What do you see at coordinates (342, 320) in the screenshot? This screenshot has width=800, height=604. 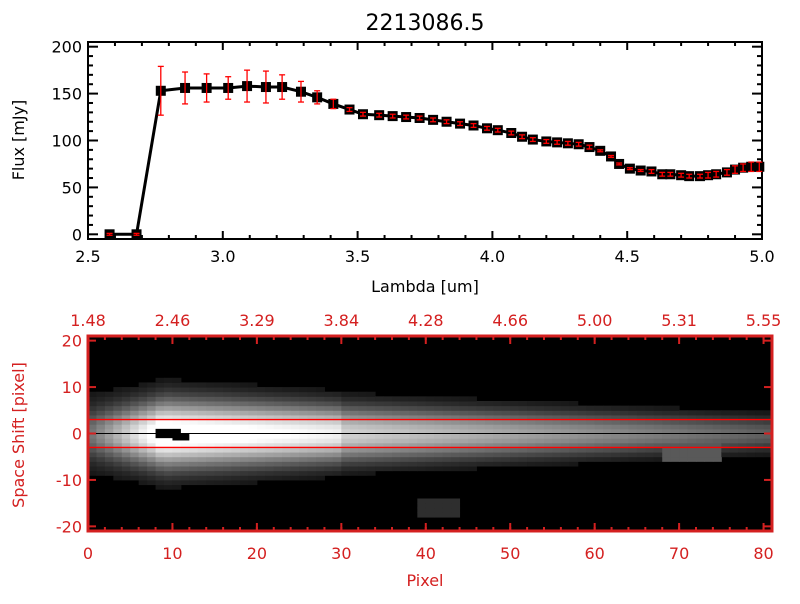 I see `top-x-tick-label: 3.84` at bounding box center [342, 320].